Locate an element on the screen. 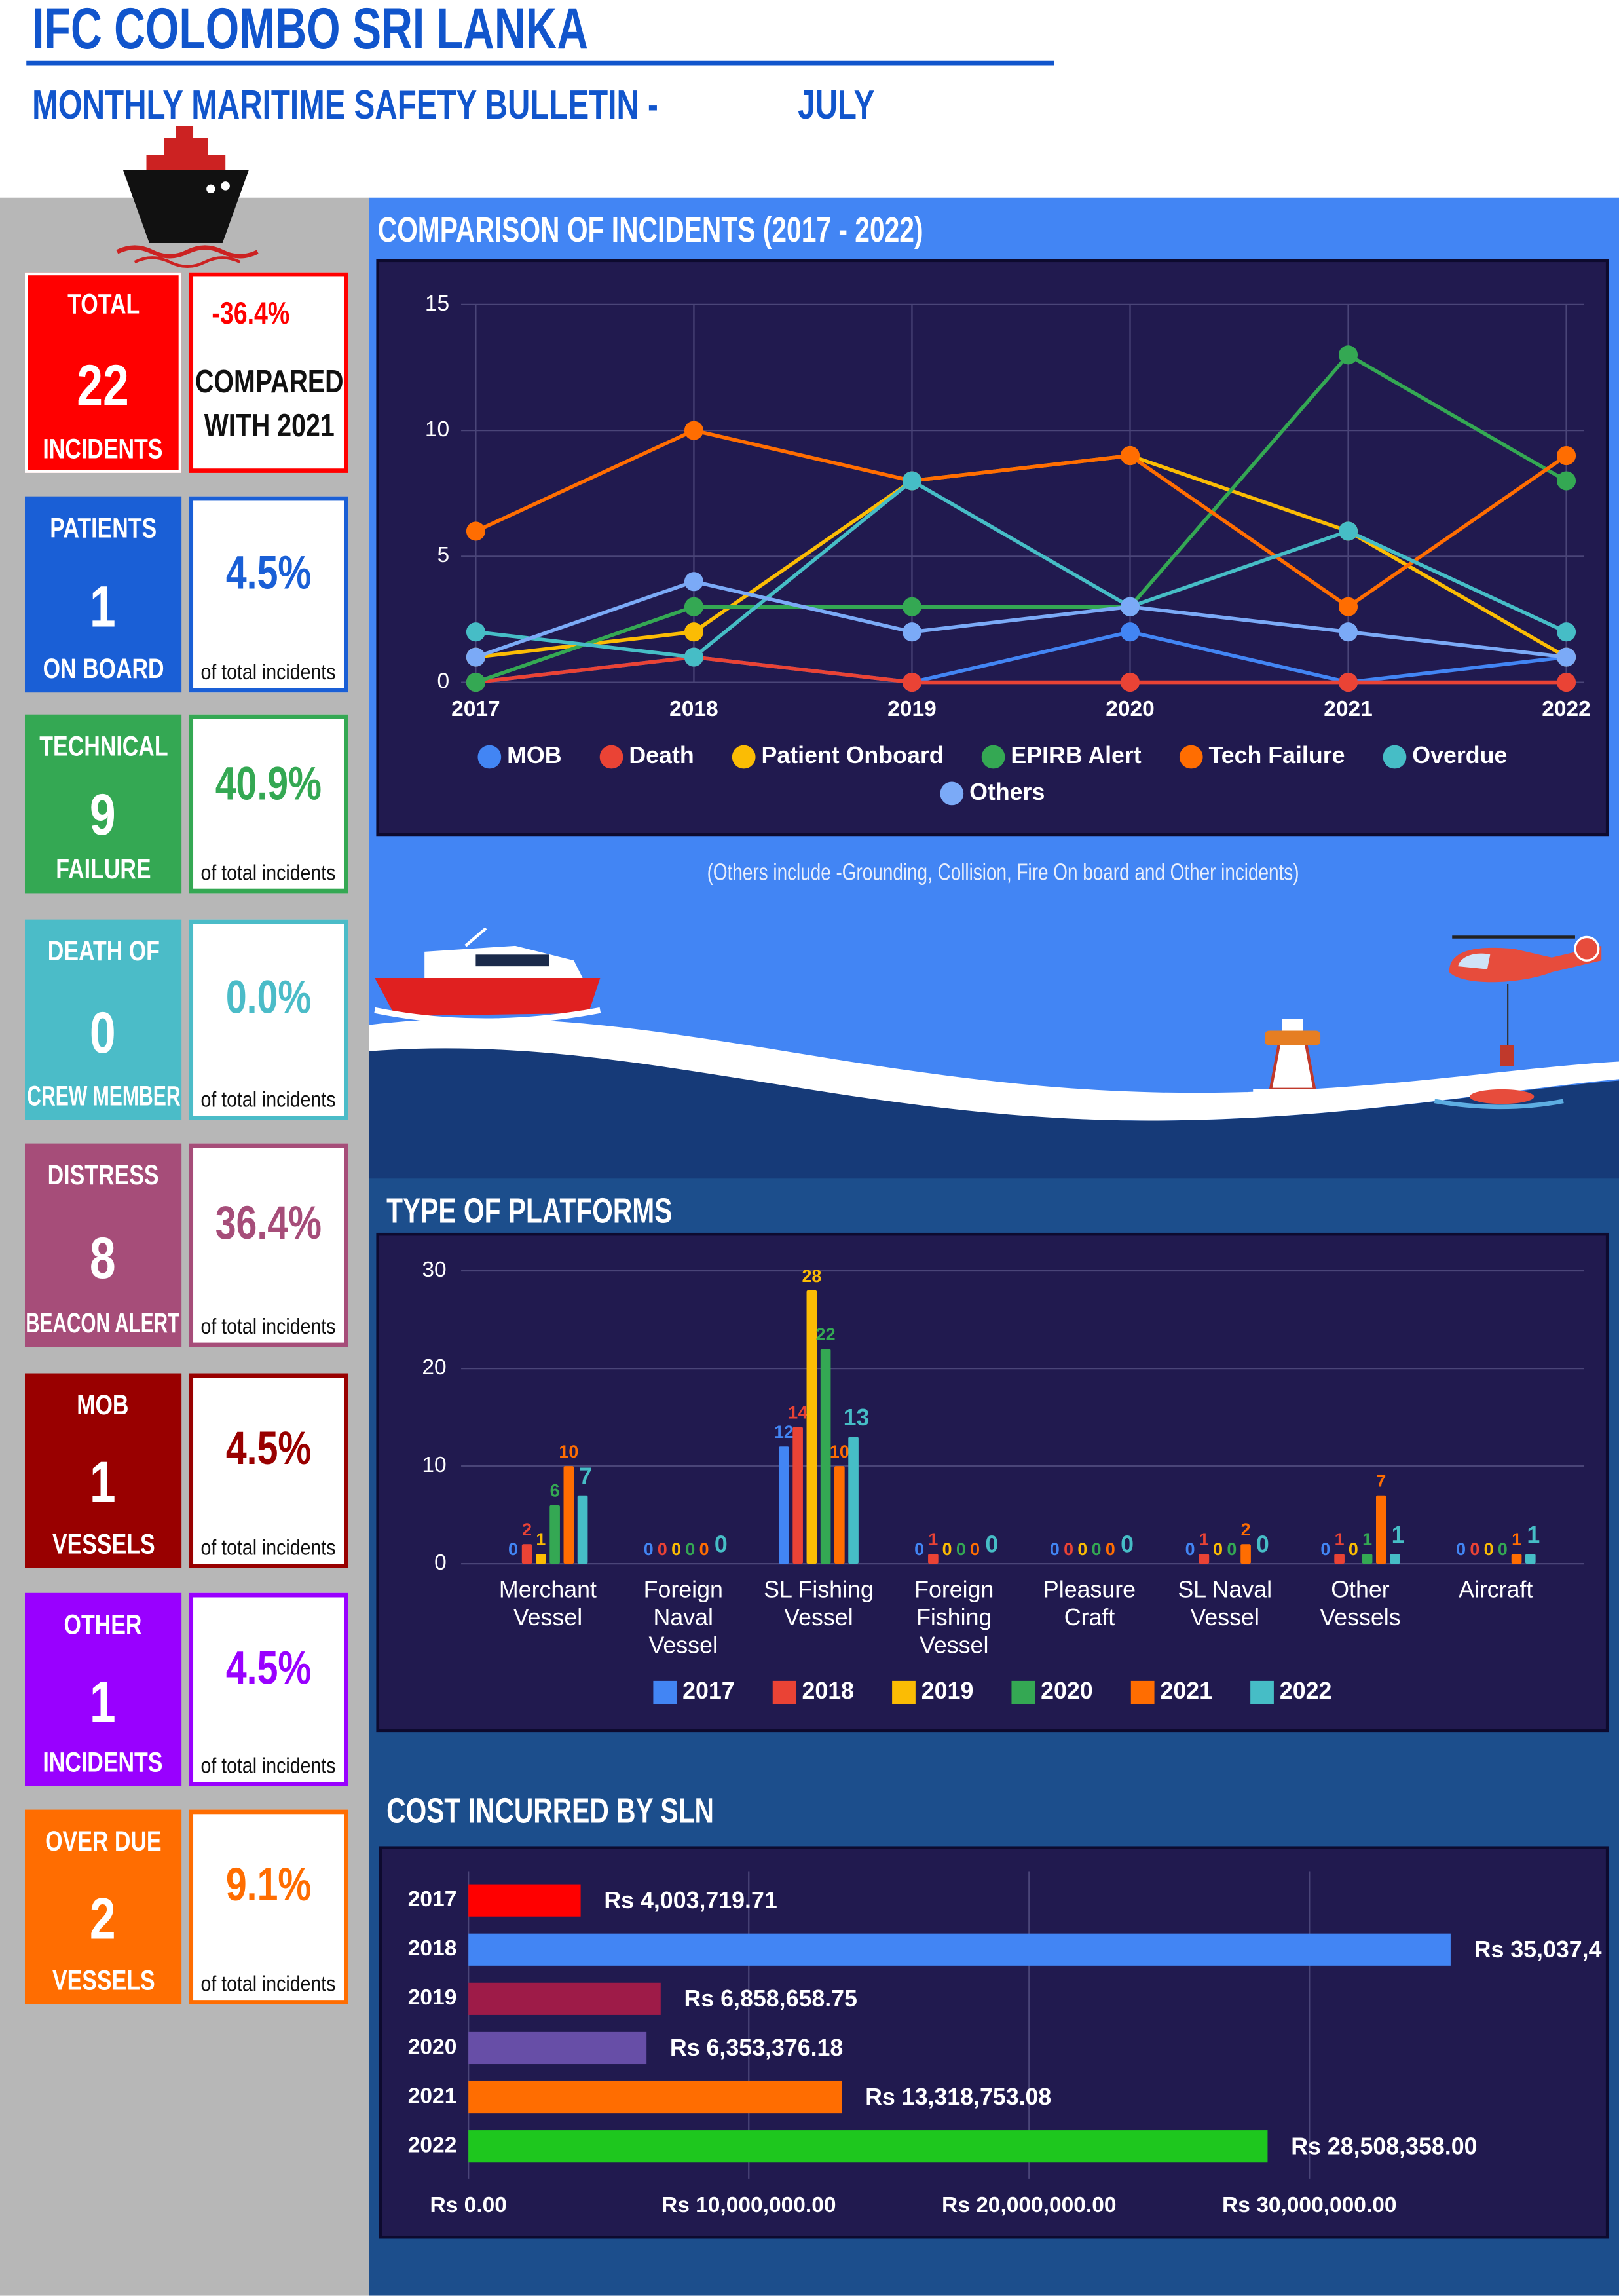 The image size is (1619, 2296). x-tick-label: 2019 is located at coordinates (912, 709).